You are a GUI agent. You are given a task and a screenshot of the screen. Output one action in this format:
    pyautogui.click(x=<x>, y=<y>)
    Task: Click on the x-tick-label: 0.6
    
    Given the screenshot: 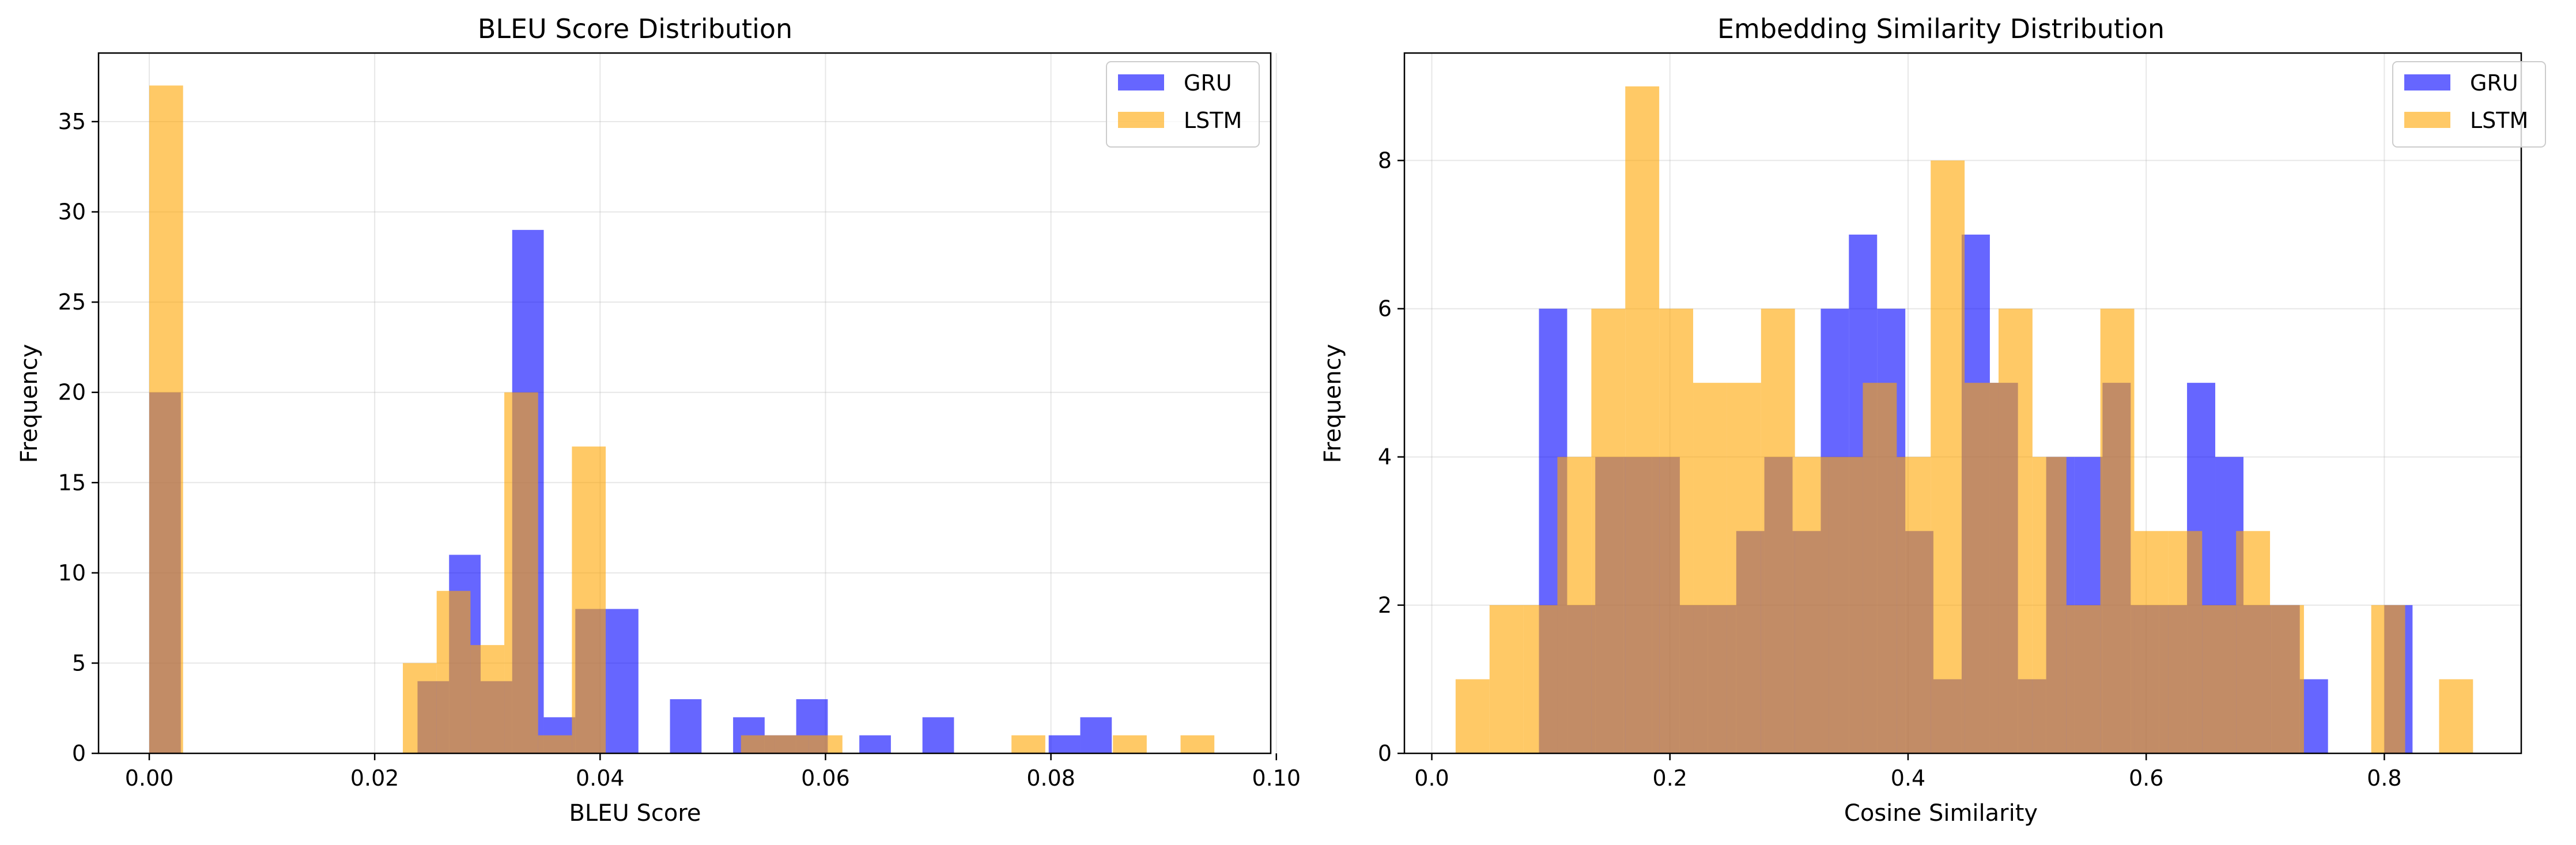 What is the action you would take?
    pyautogui.click(x=2146, y=778)
    